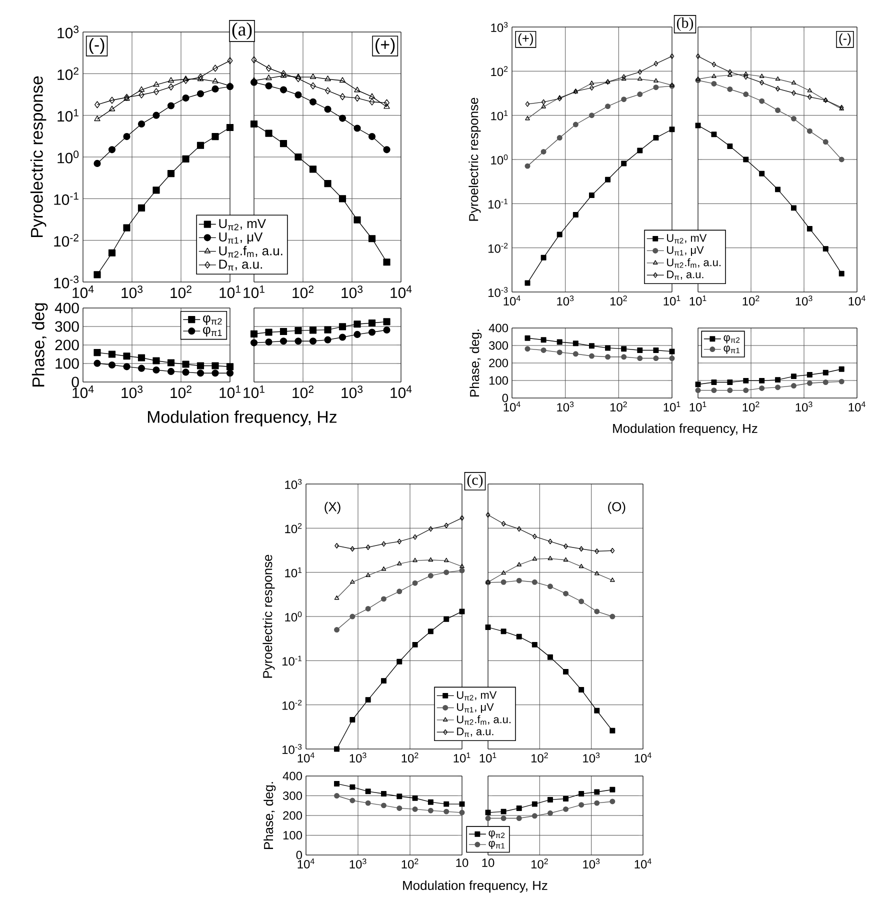  Describe the element at coordinates (475, 481) in the screenshot. I see `chart-title: (c)` at that location.